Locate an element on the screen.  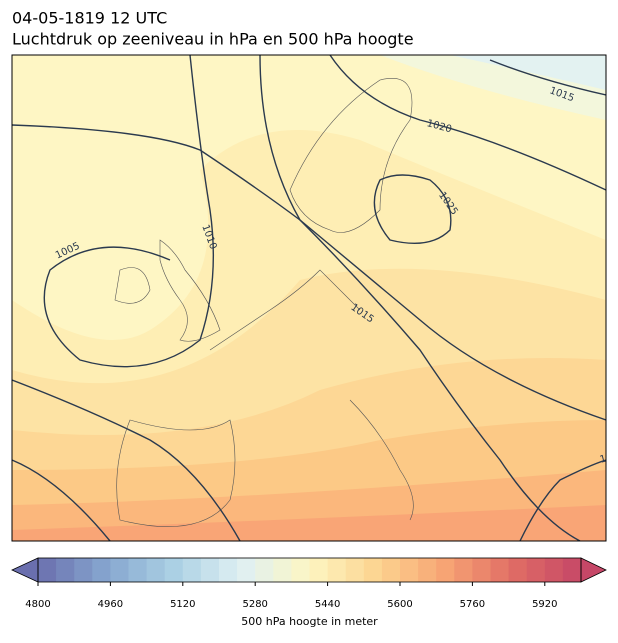
colorbar-frame is located at coordinates (309, 570).